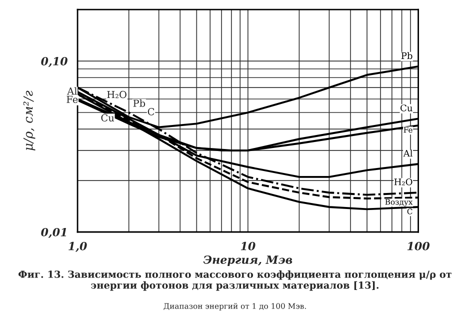 The image size is (470, 320). I want to click on annotation: C, so click(151, 112).